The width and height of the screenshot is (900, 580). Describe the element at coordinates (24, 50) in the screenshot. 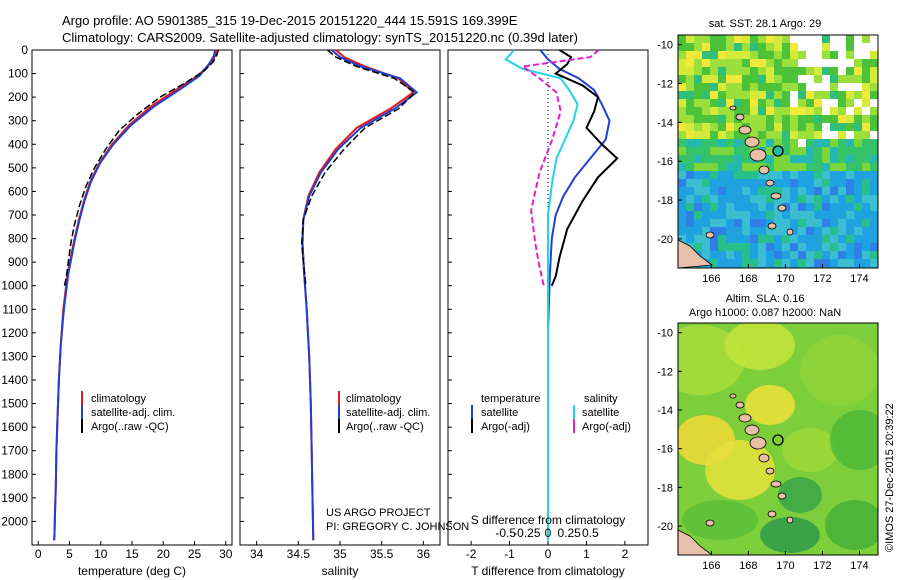

I see `depth-tick-label: 0` at that location.